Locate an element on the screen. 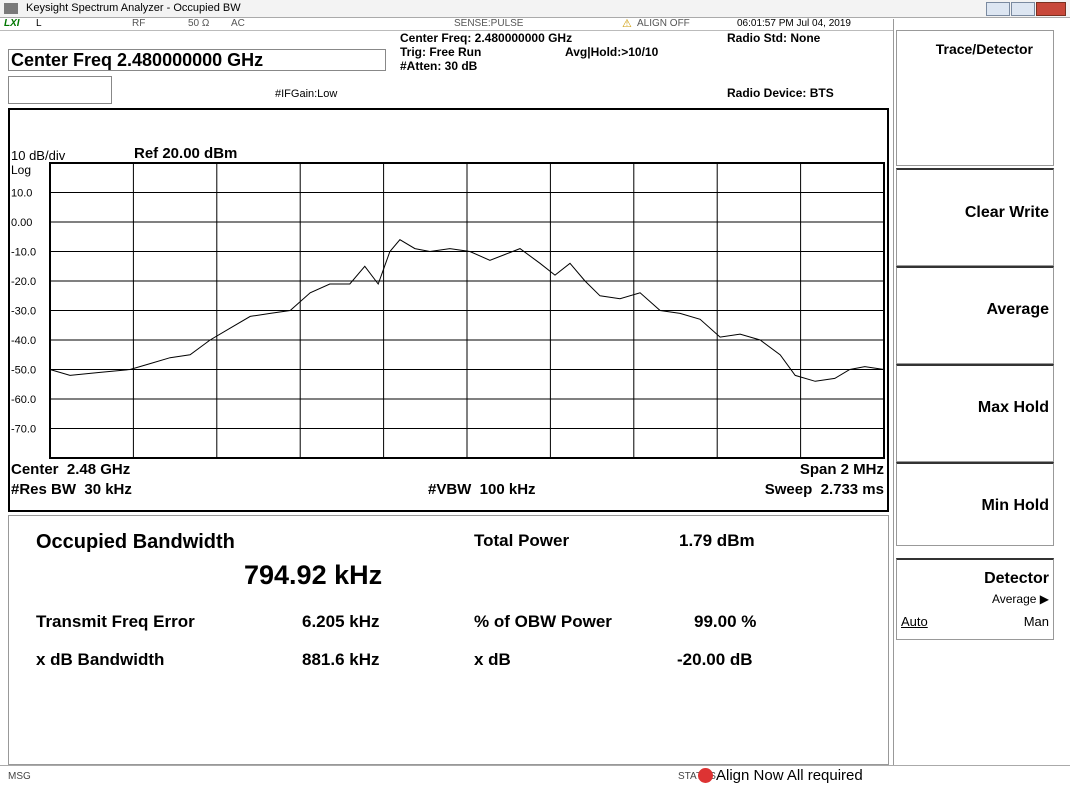 The height and width of the screenshot is (786, 1070). total-power-value: 1.79 dBm is located at coordinates (717, 540).